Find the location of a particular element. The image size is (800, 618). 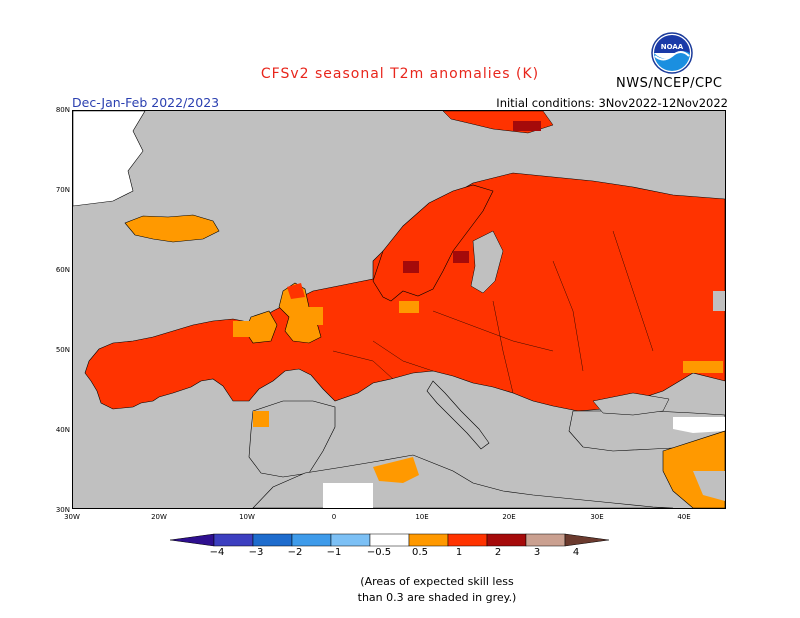

iceland-land is located at coordinates (172, 228).